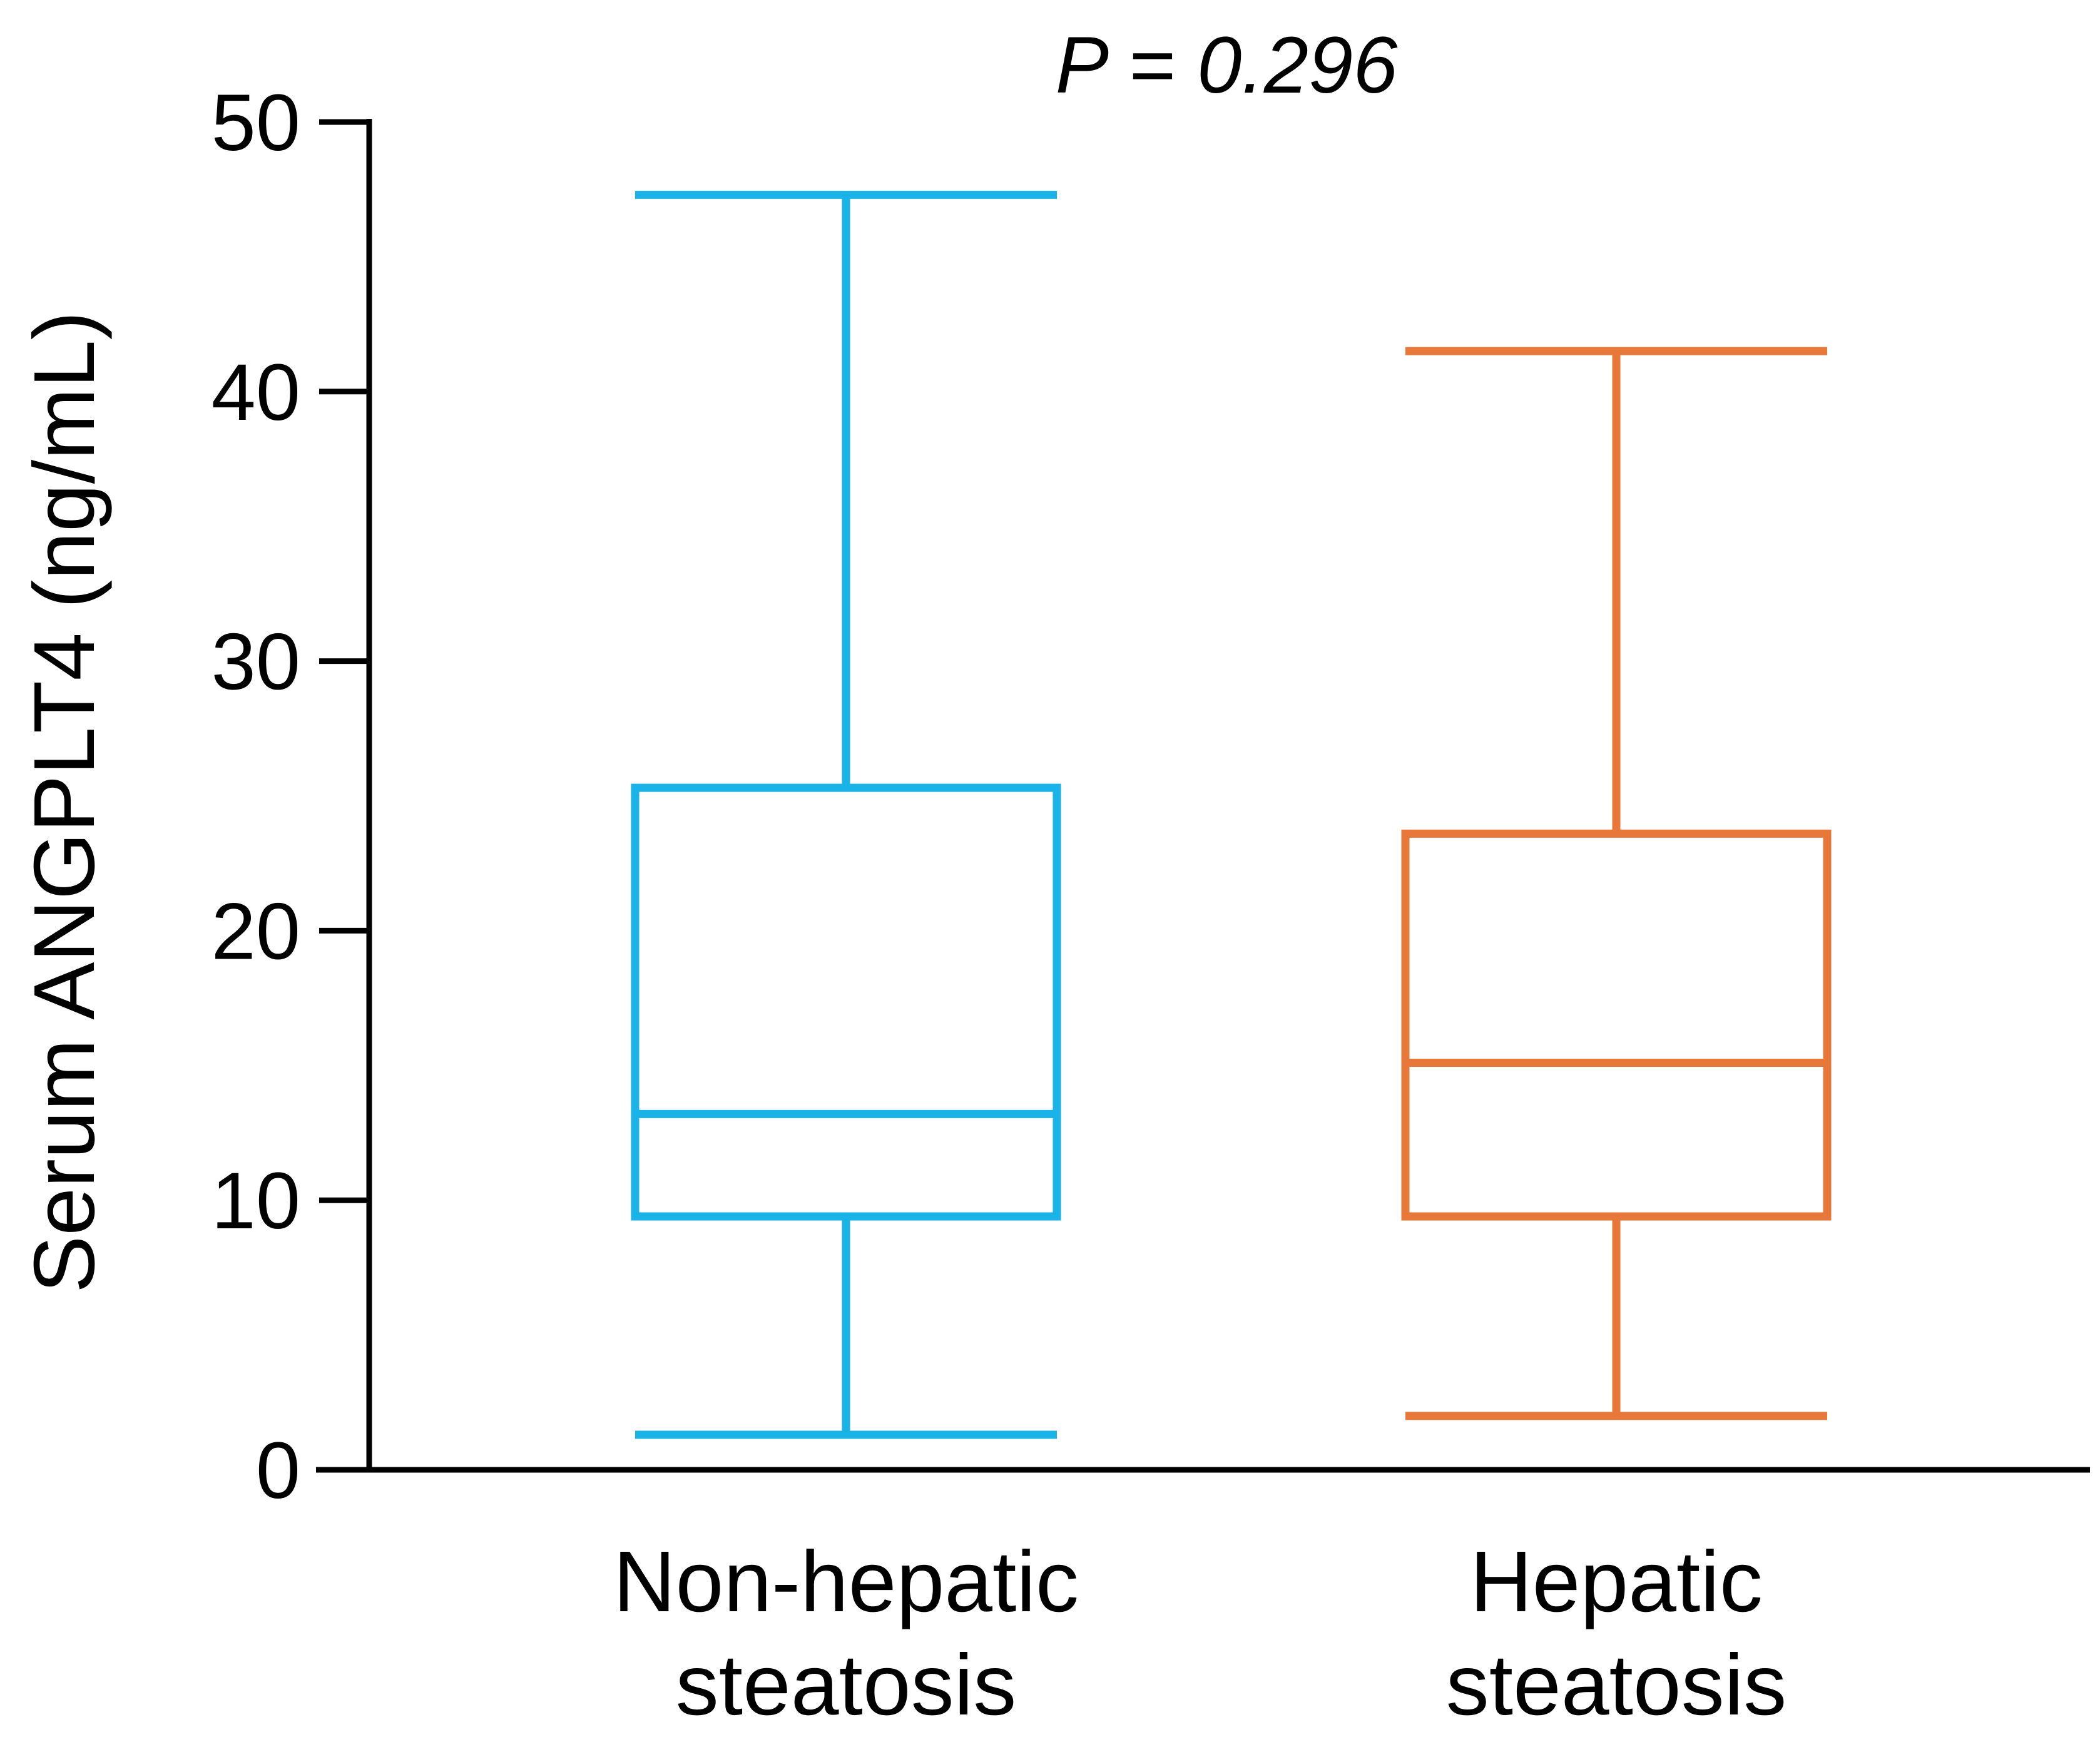 This screenshot has width=2100, height=1742. I want to click on y-tick-label: 20, so click(256, 931).